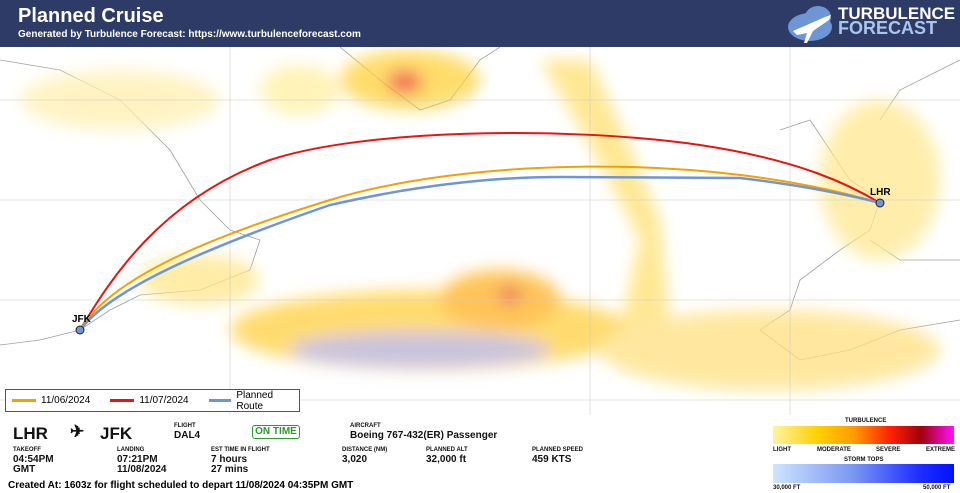 The height and width of the screenshot is (493, 960). I want to click on landing-time: 07:21PM, so click(137, 459).